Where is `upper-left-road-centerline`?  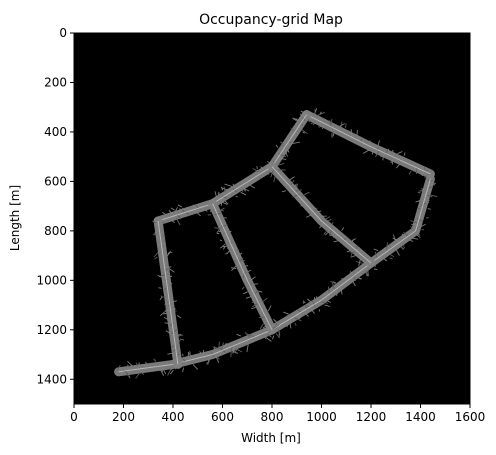
upper-left-road-centerline is located at coordinates (232, 168).